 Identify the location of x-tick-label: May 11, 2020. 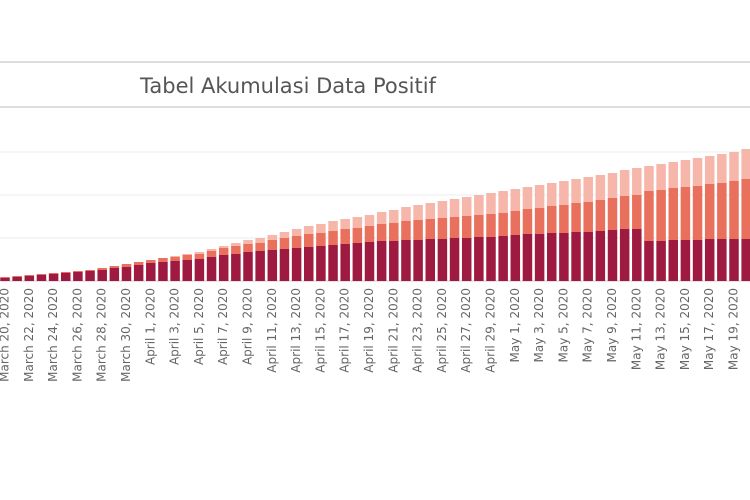
(636, 329).